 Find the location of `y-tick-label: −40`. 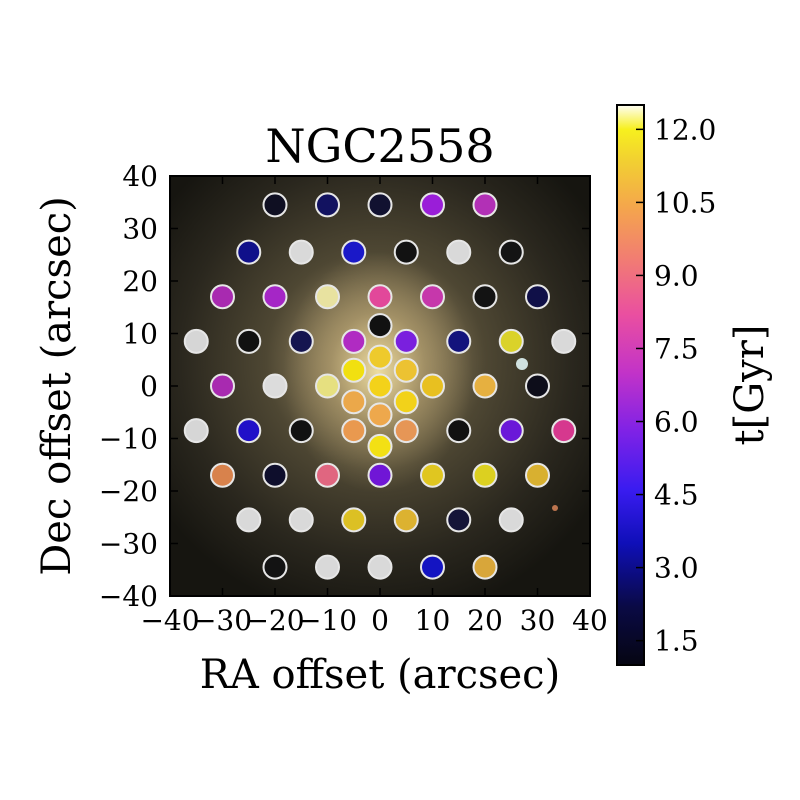

y-tick-label: −40 is located at coordinates (128, 596).